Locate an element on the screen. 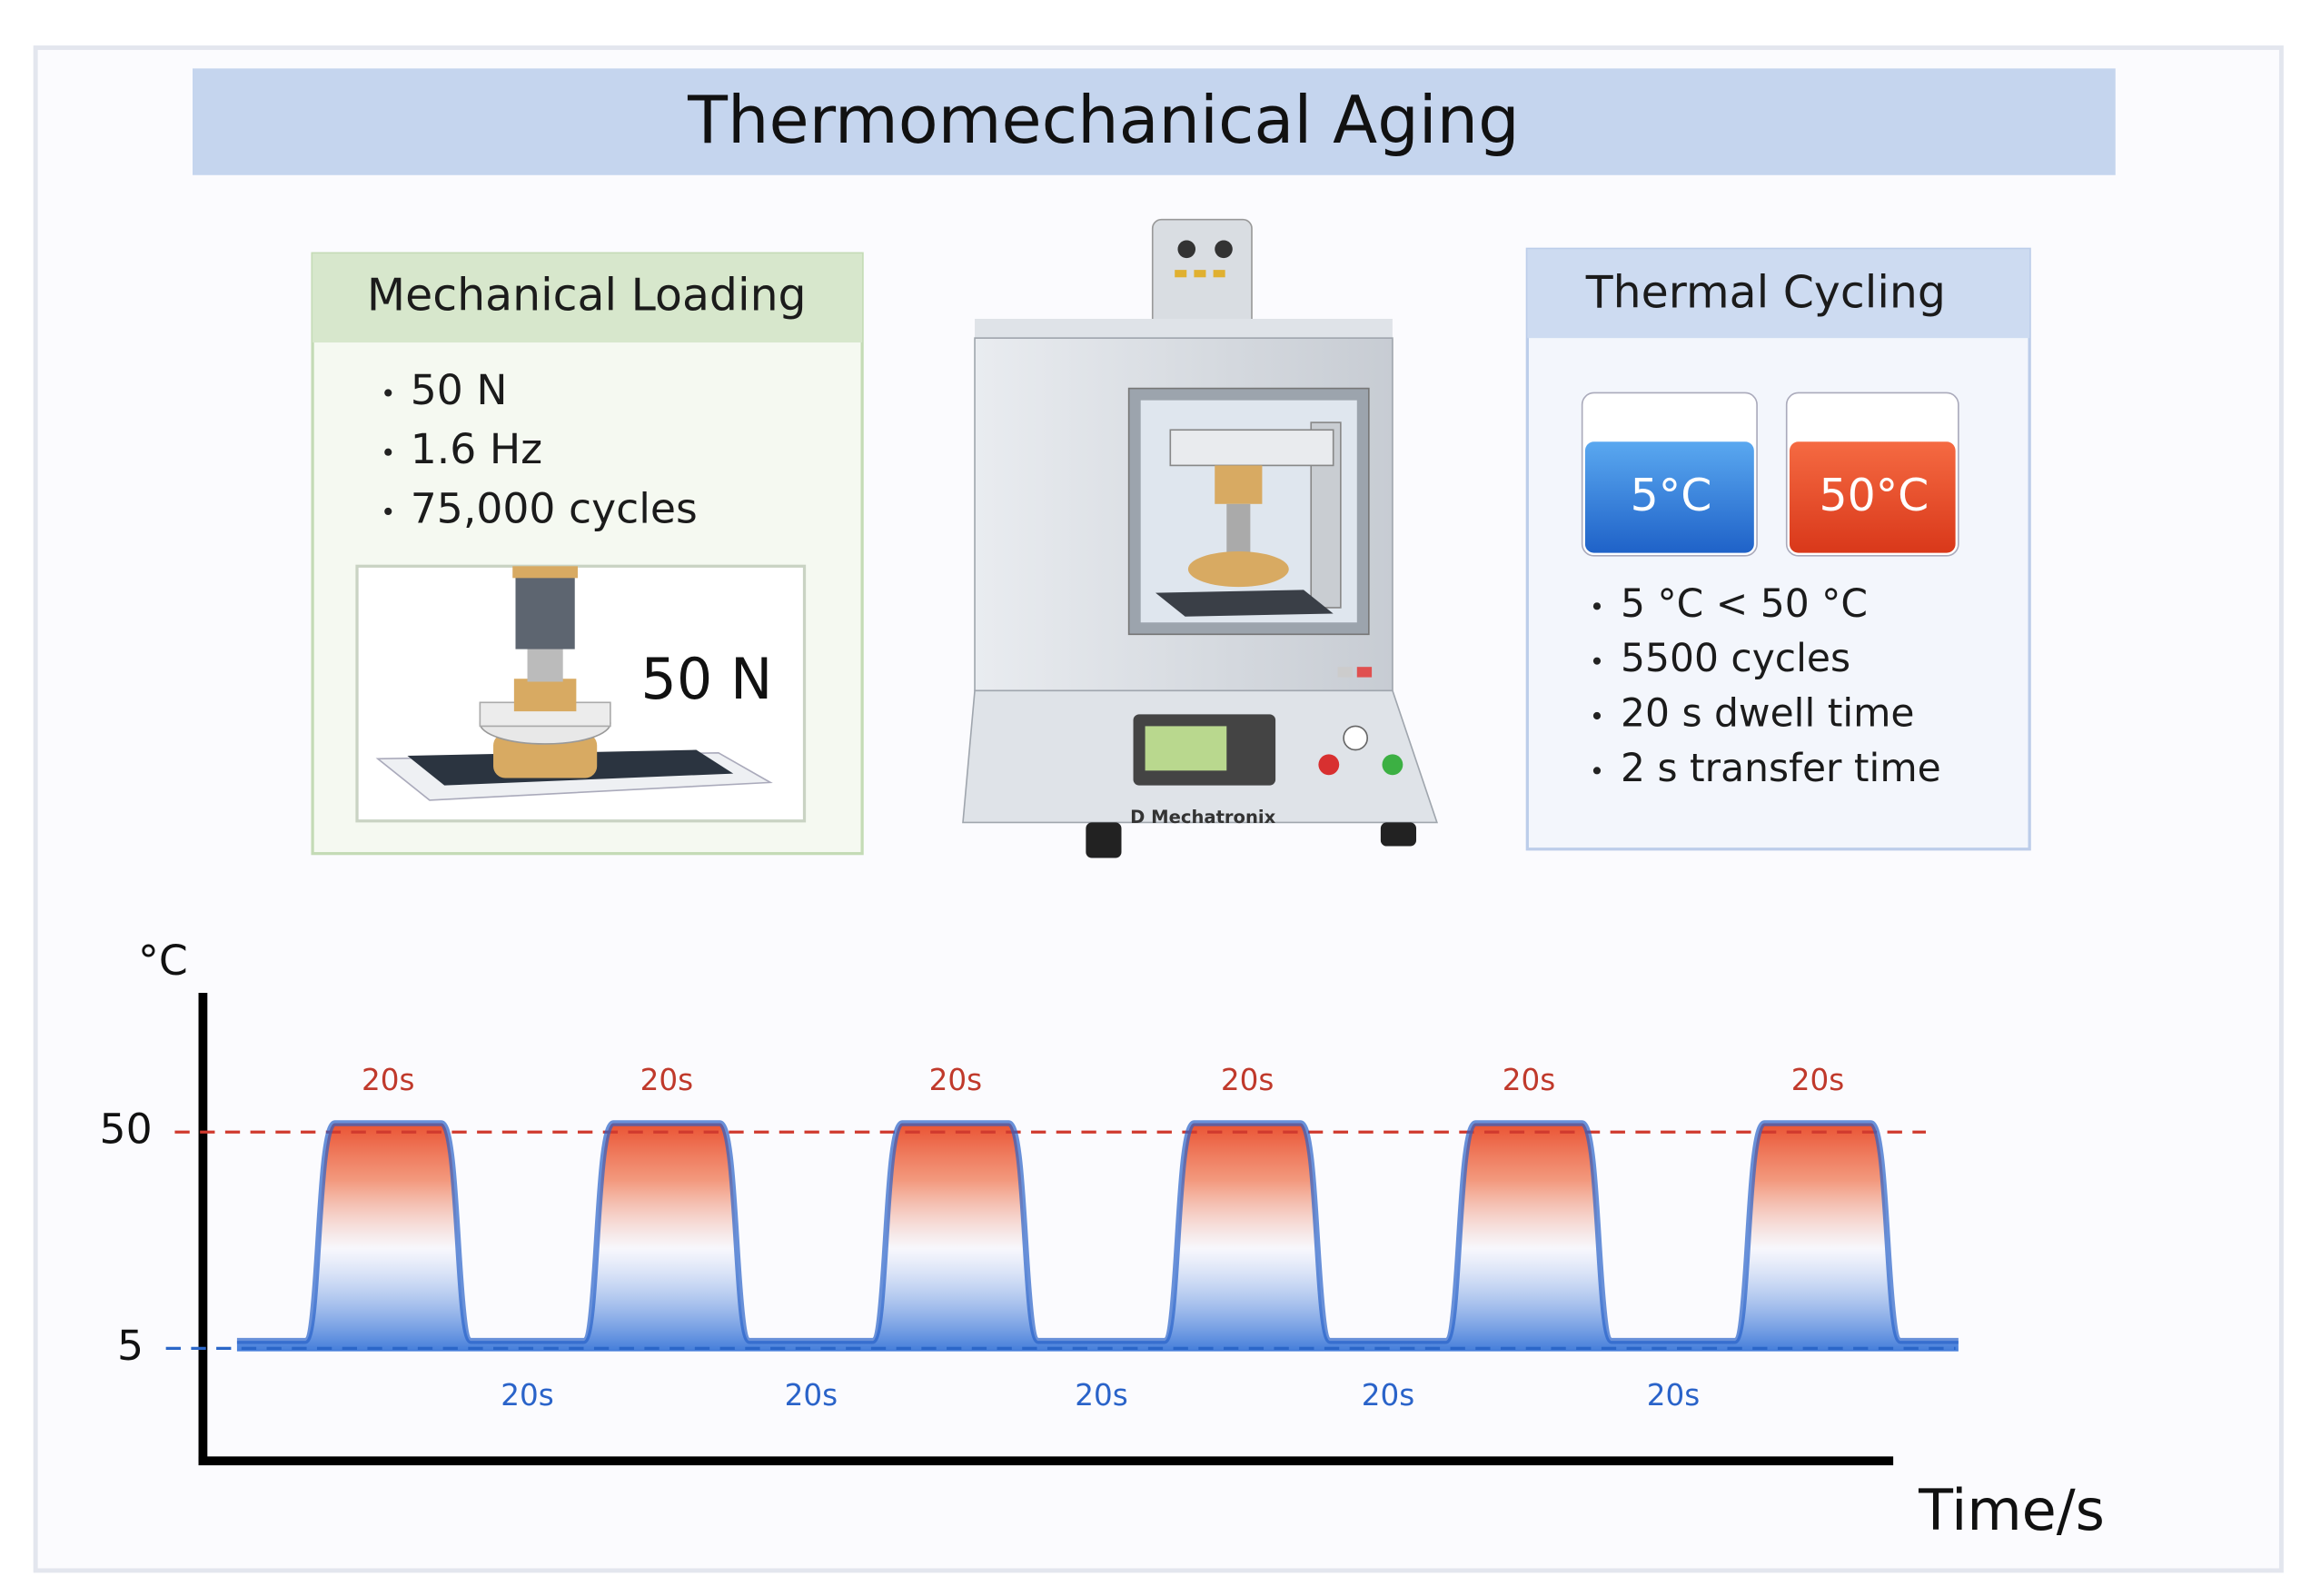 Image resolution: width=2311 pixels, height=1596 pixels. title: Thermomechanical Aging is located at coordinates (1103, 120).